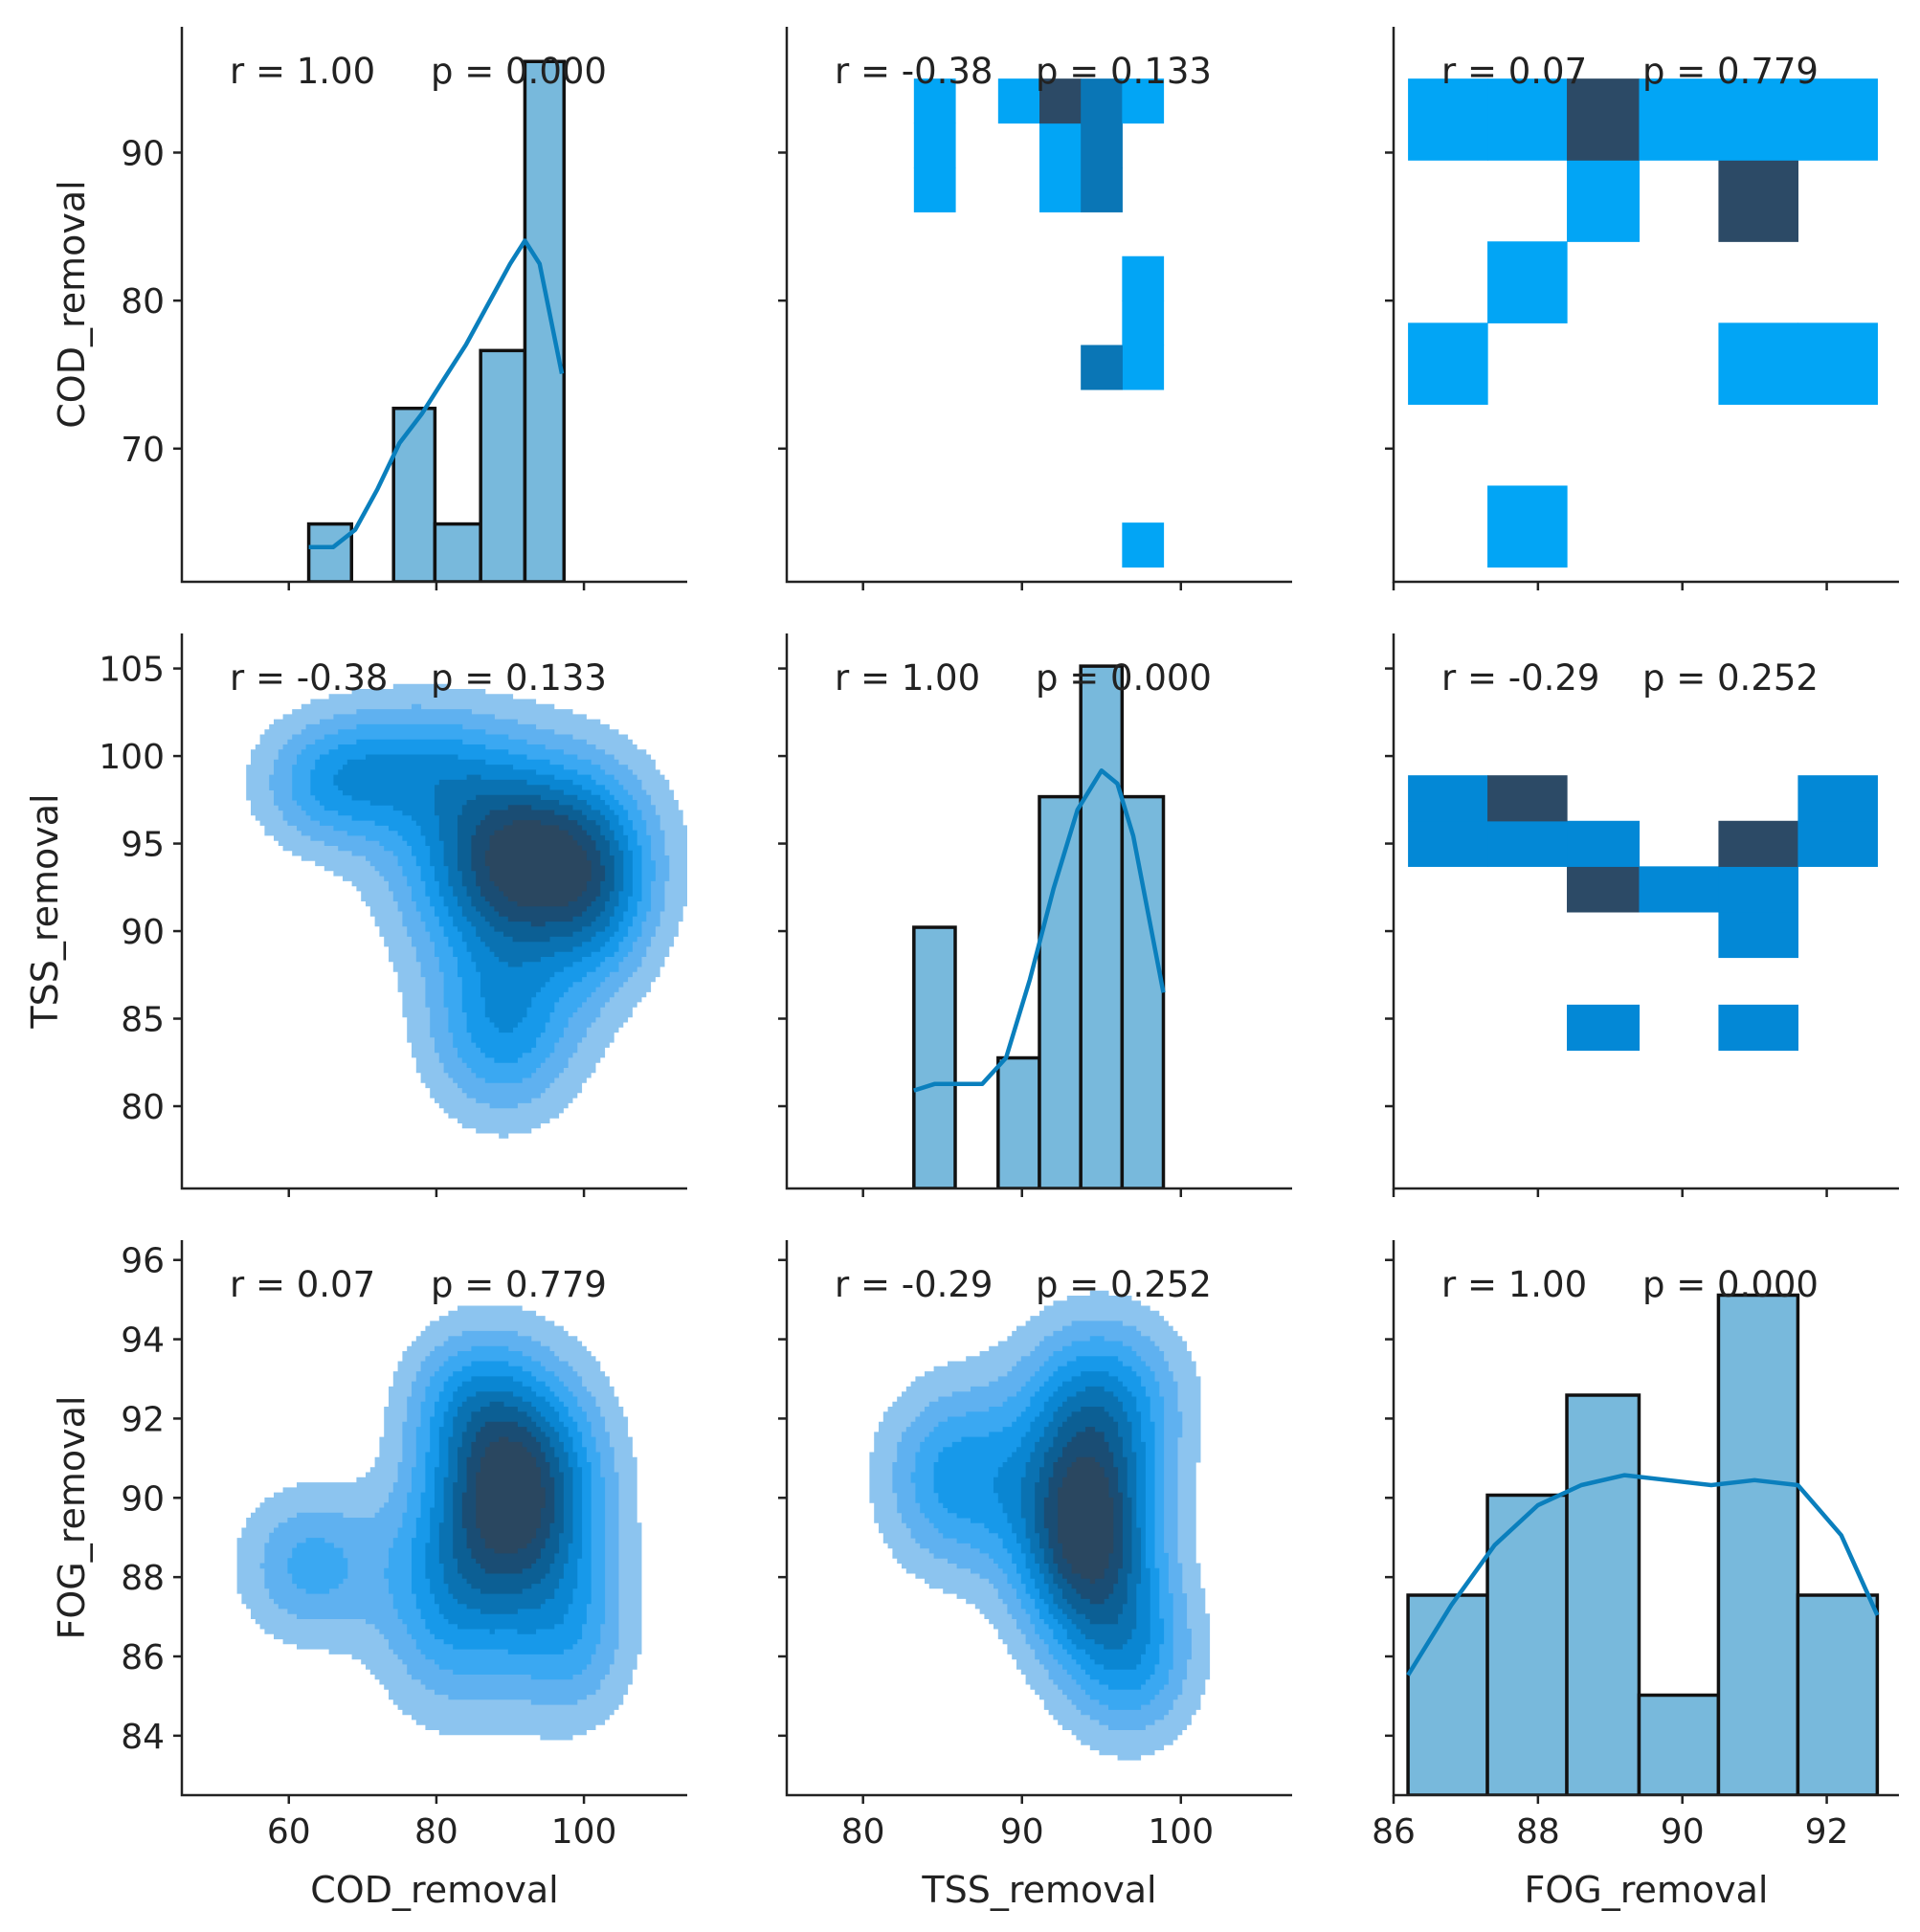  What do you see at coordinates (914, 1284) in the screenshot?
I see `corr-r-label: r = -0.29` at bounding box center [914, 1284].